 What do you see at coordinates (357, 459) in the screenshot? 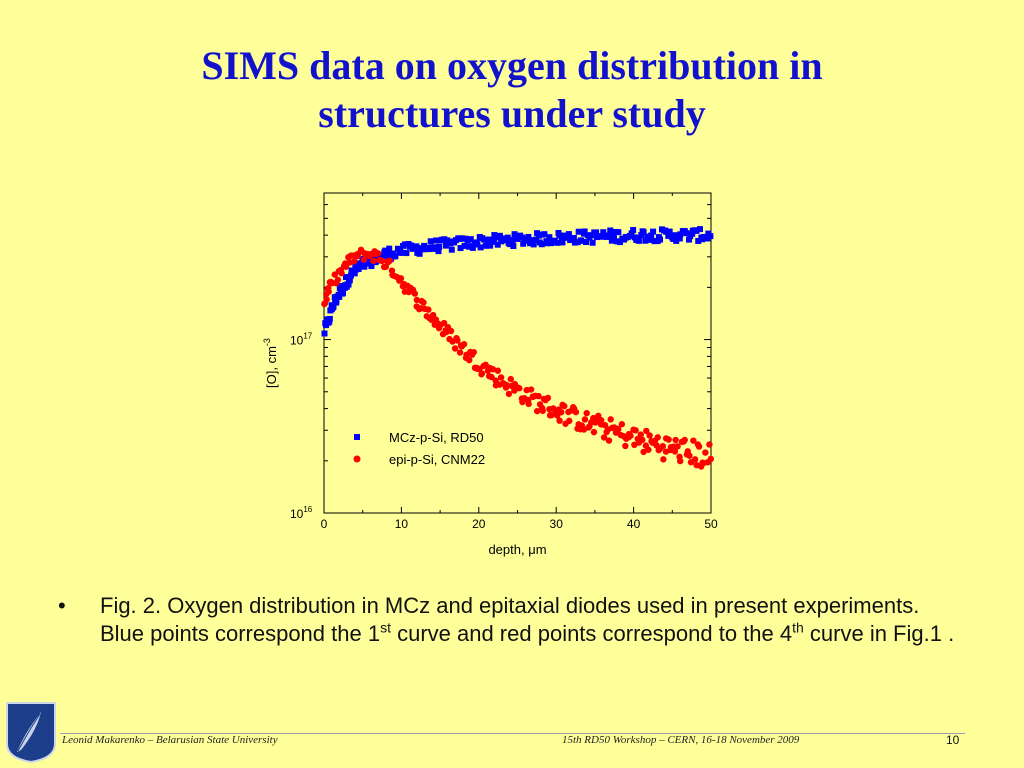
I see `legend-marker-epi` at bounding box center [357, 459].